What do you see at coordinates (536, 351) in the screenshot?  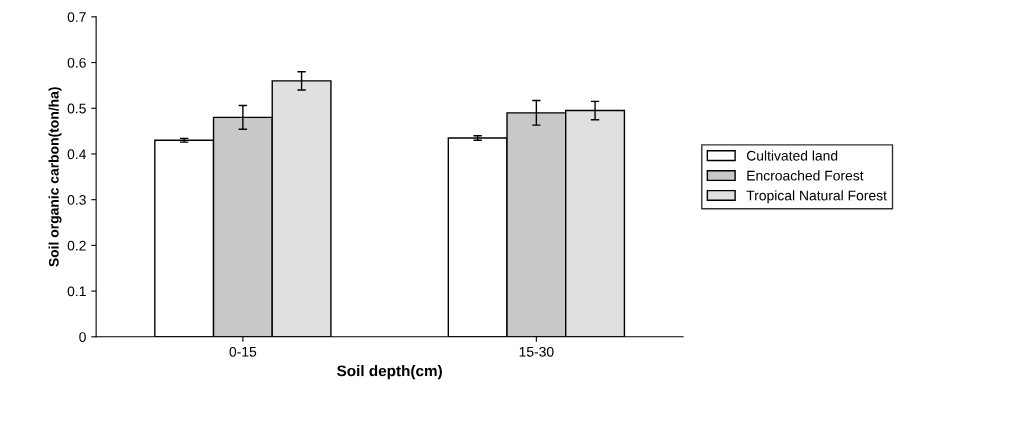 I see `x-tick-label: 15-30` at bounding box center [536, 351].